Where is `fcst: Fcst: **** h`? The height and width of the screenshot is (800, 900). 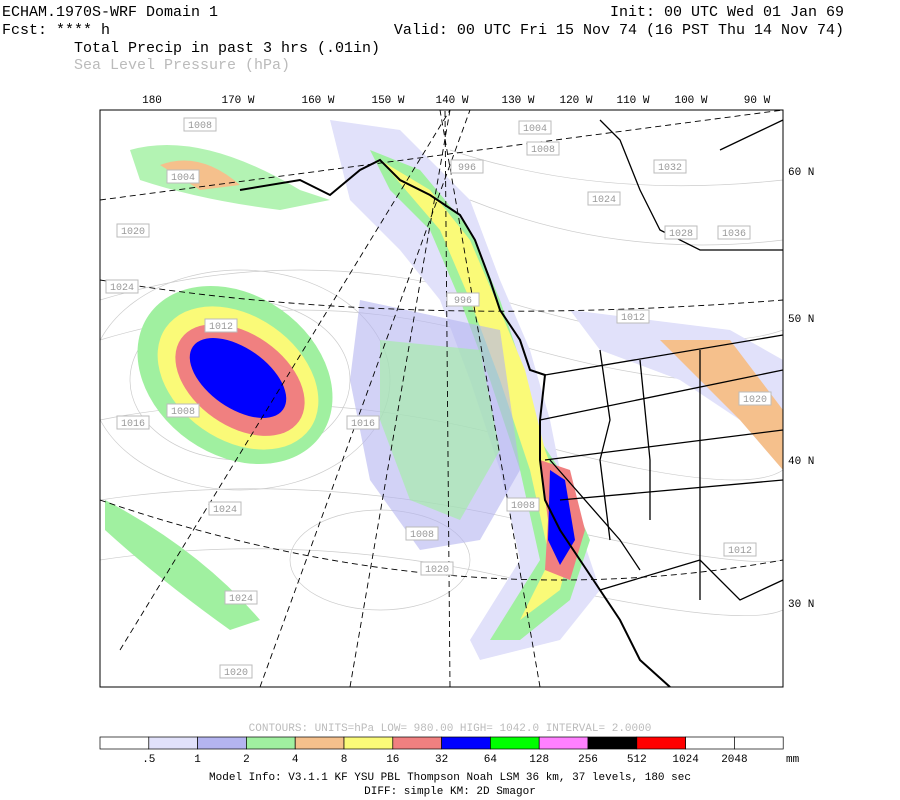
fcst: Fcst: **** h is located at coordinates (56, 30).